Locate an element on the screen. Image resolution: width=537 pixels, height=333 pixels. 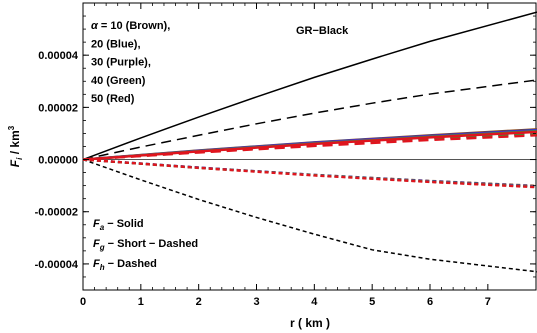
x-axis-label: r ( km ) is located at coordinates (310, 323).